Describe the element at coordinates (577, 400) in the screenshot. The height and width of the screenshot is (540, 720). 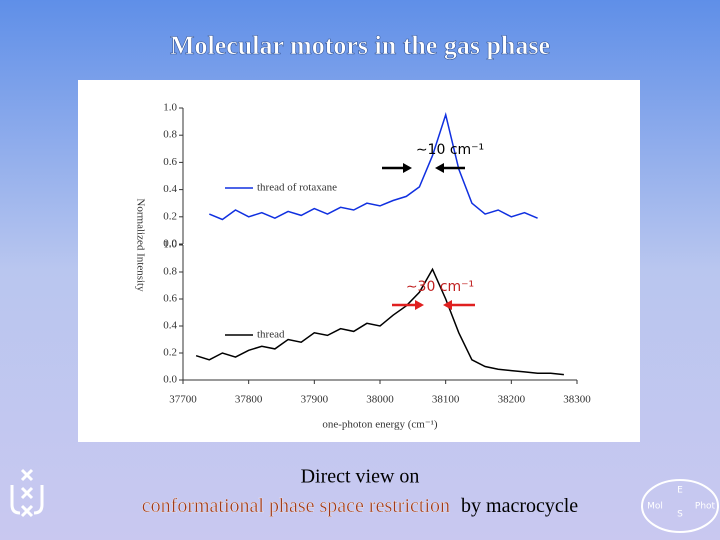
I see `x-tick-label: 38300` at that location.